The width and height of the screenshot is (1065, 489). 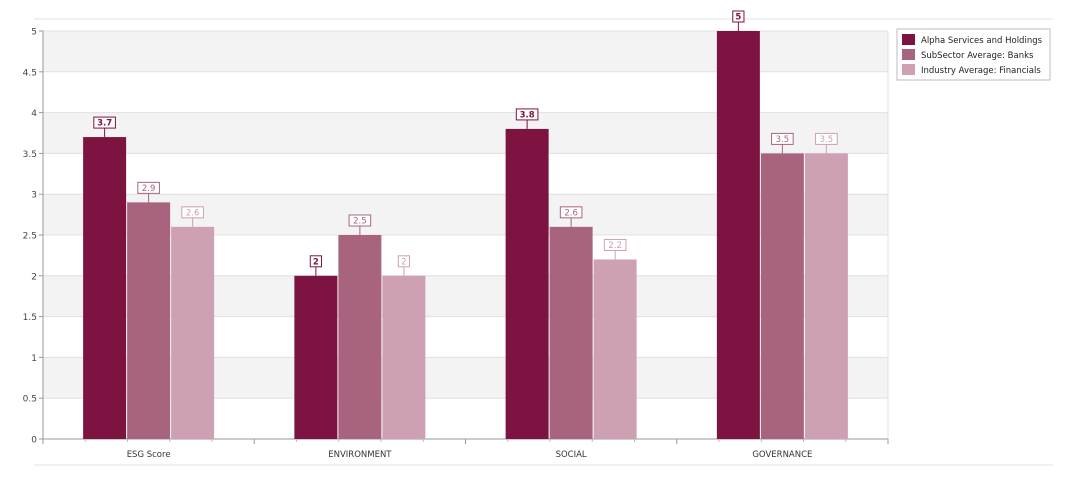 I want to click on y-tick-label: 0, so click(x=34, y=441).